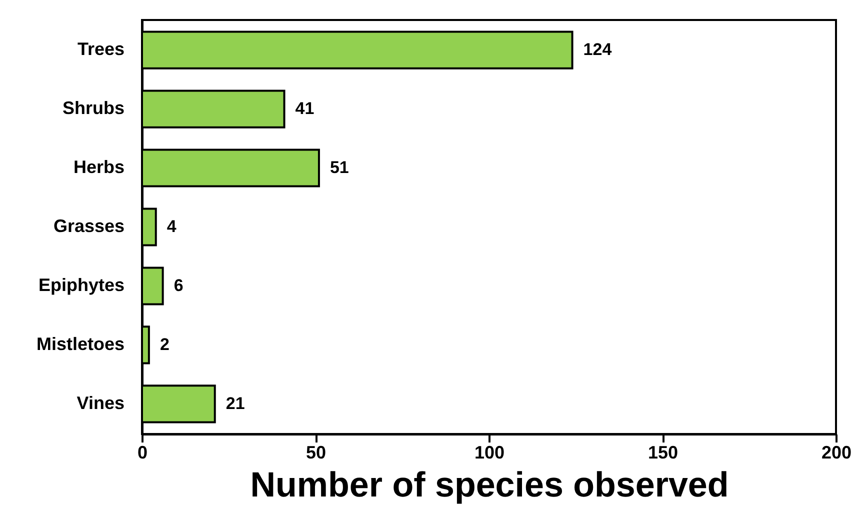 The image size is (857, 520). I want to click on data-label: 6, so click(179, 285).